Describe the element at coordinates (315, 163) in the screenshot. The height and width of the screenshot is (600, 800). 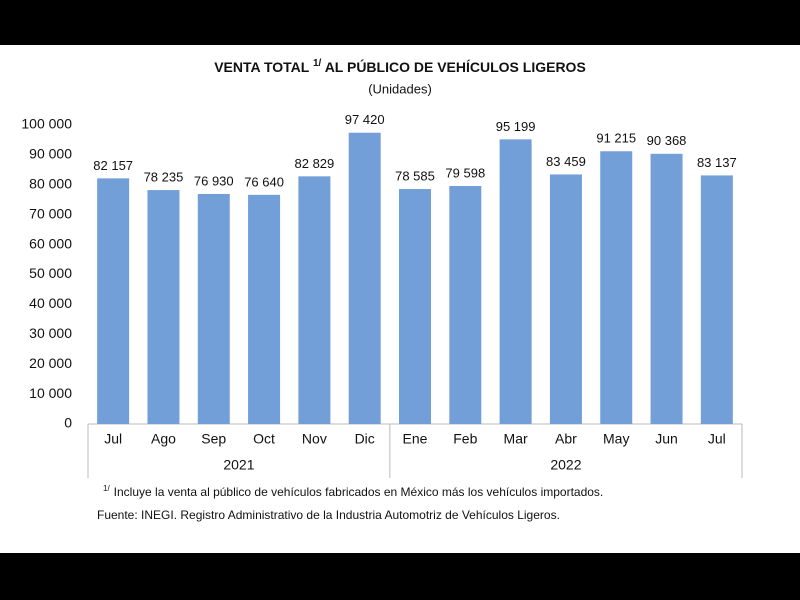
I see `value-label: 82 829` at that location.